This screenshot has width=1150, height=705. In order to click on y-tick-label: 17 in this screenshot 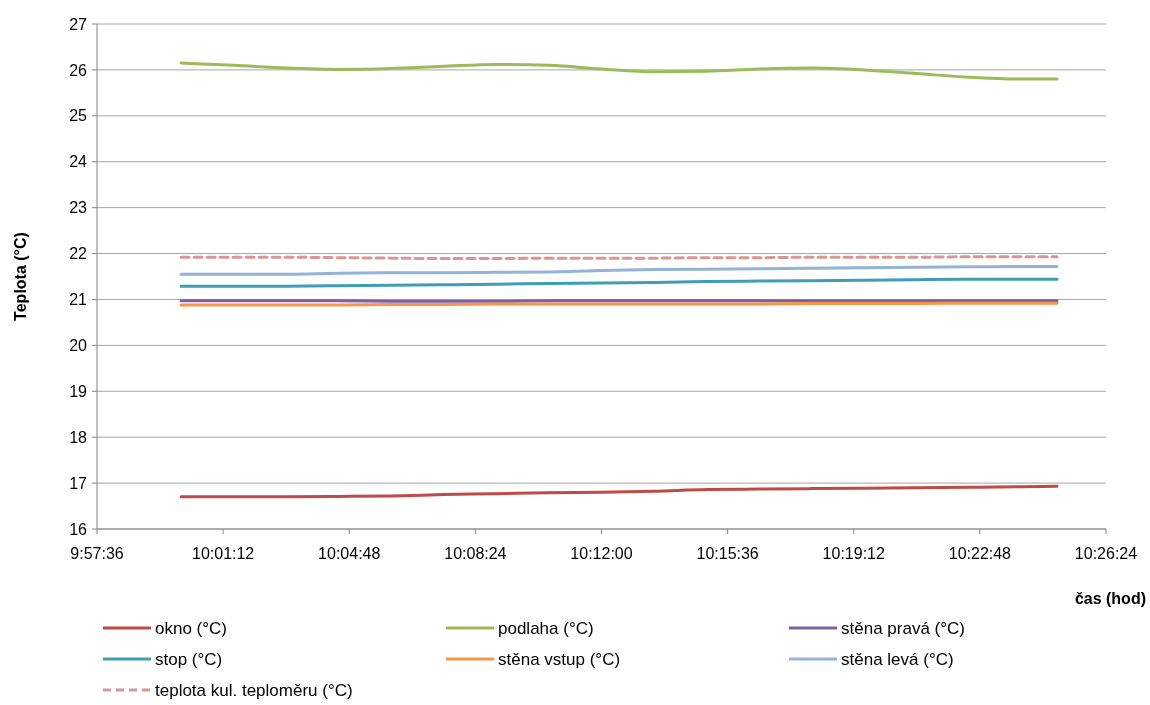, I will do `click(78, 483)`.